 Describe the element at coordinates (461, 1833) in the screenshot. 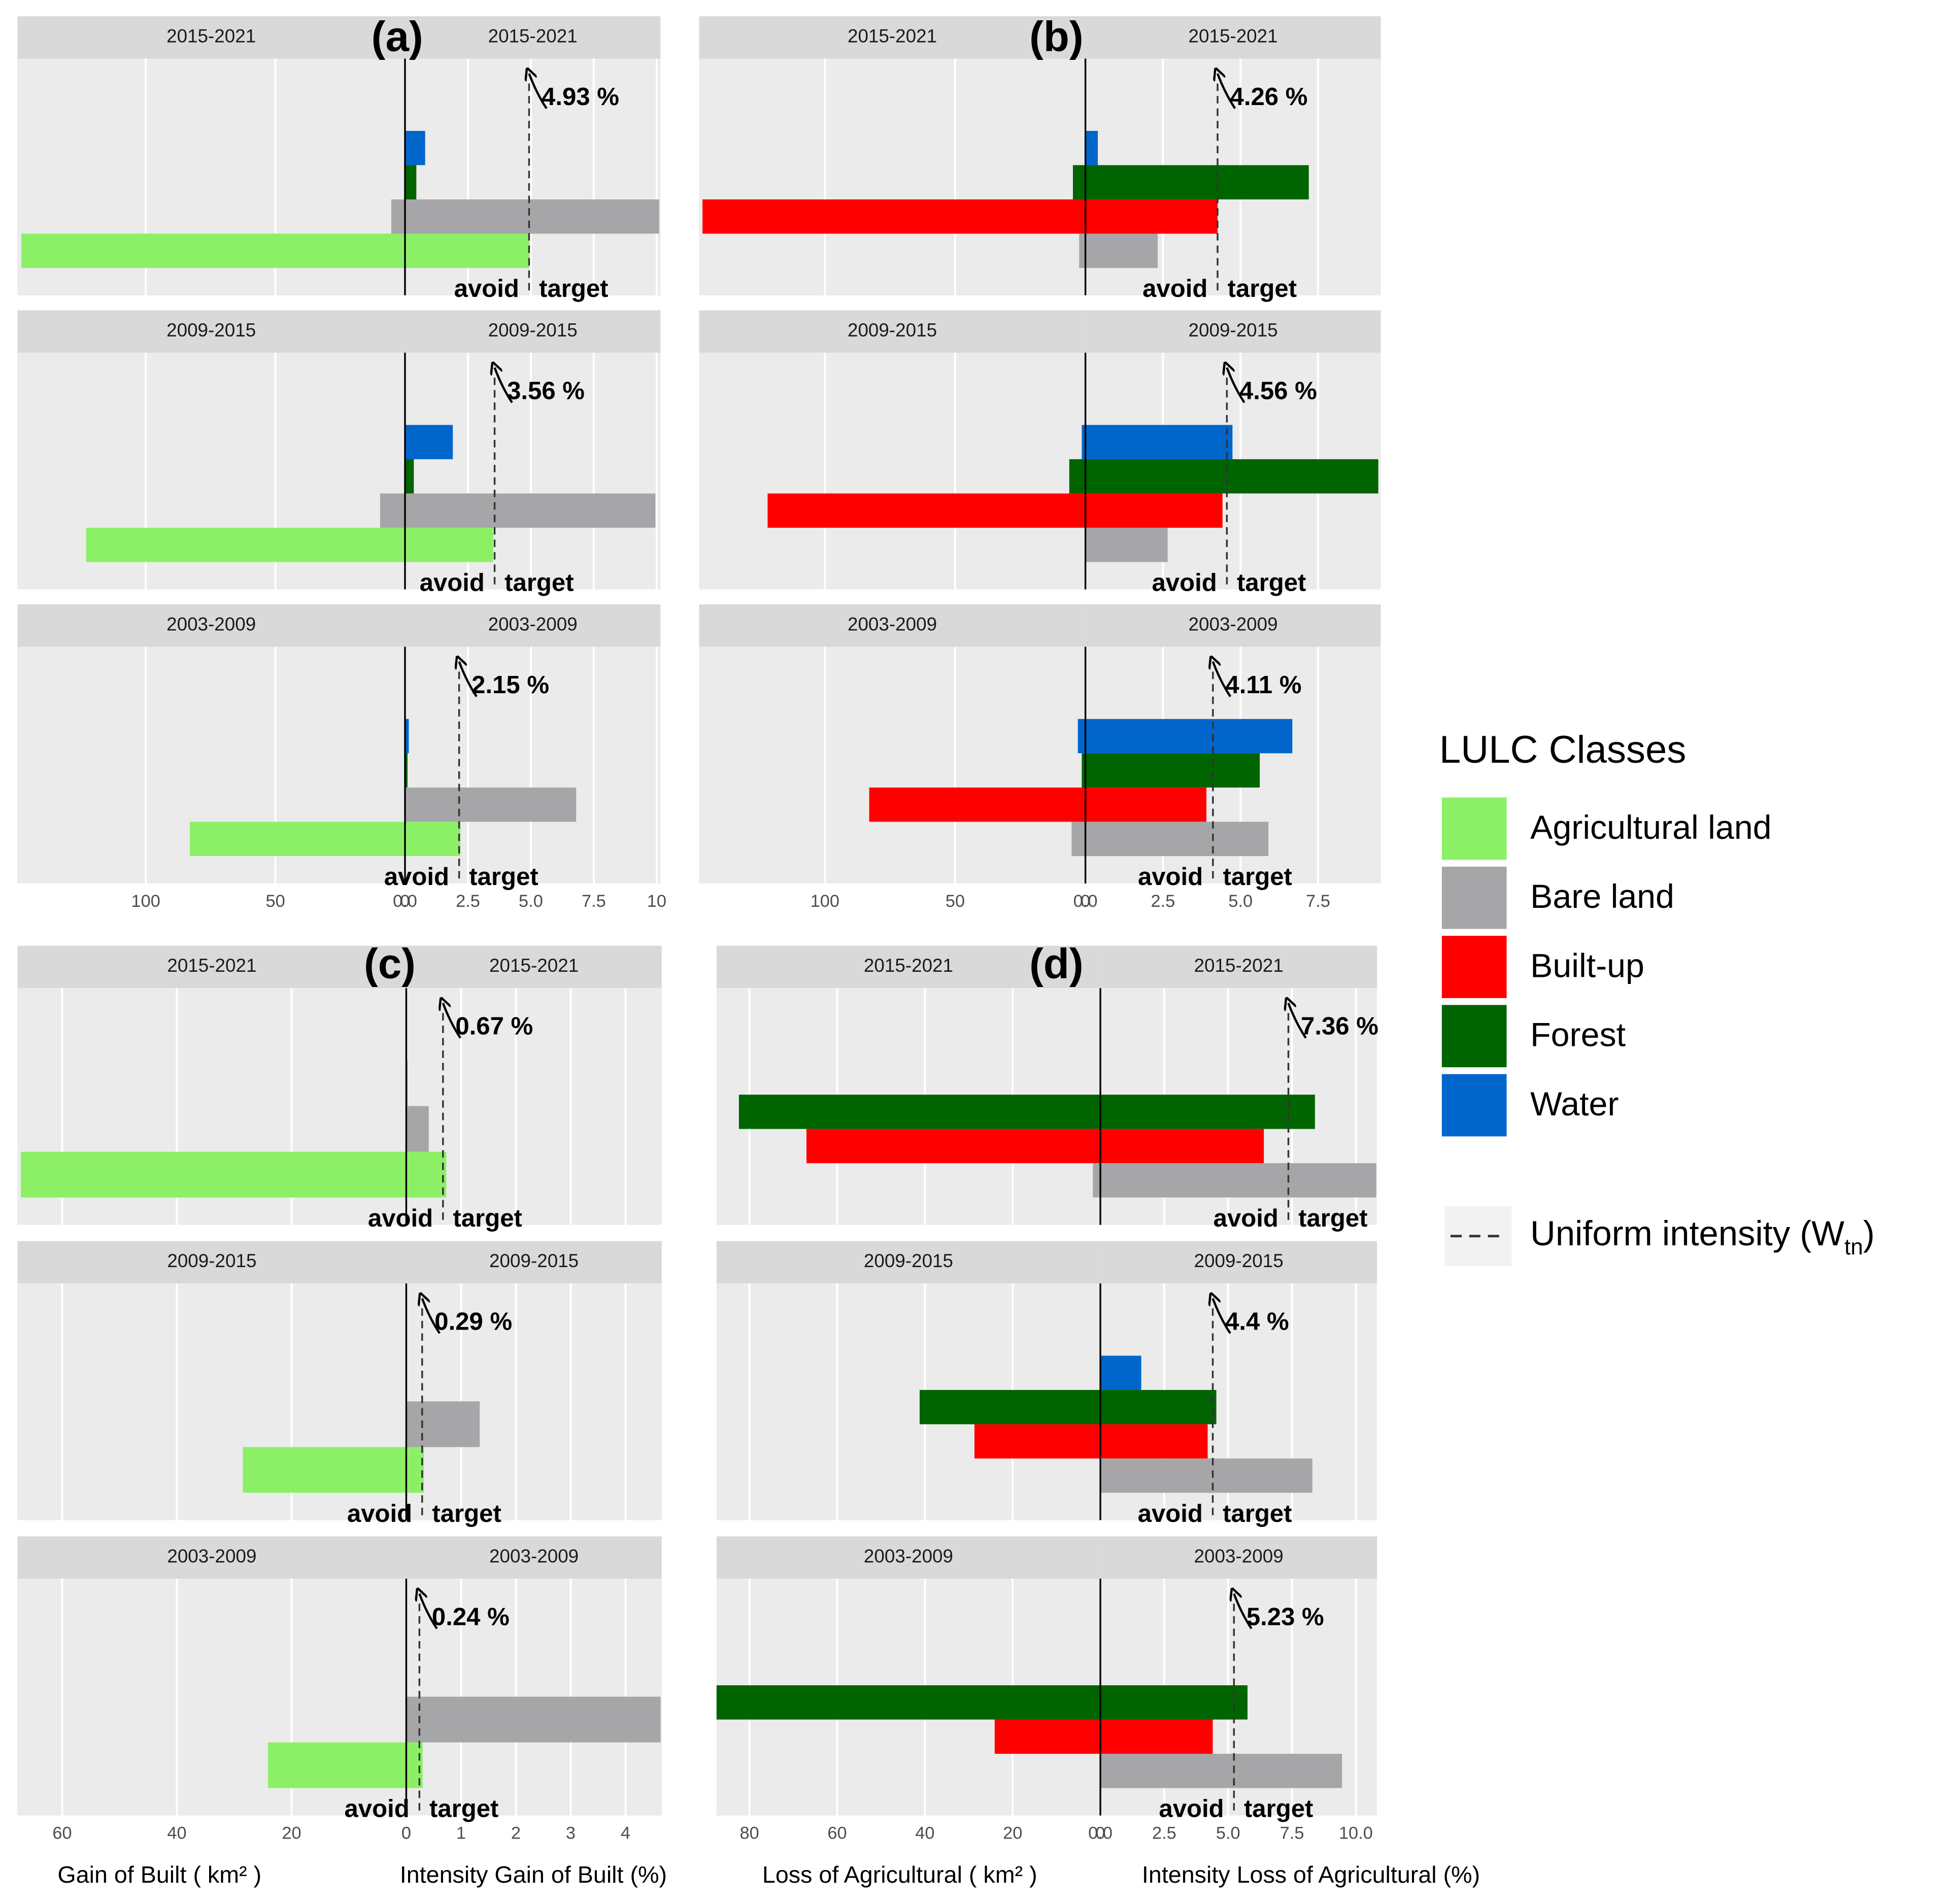

I see `x-tick-label: 1` at that location.